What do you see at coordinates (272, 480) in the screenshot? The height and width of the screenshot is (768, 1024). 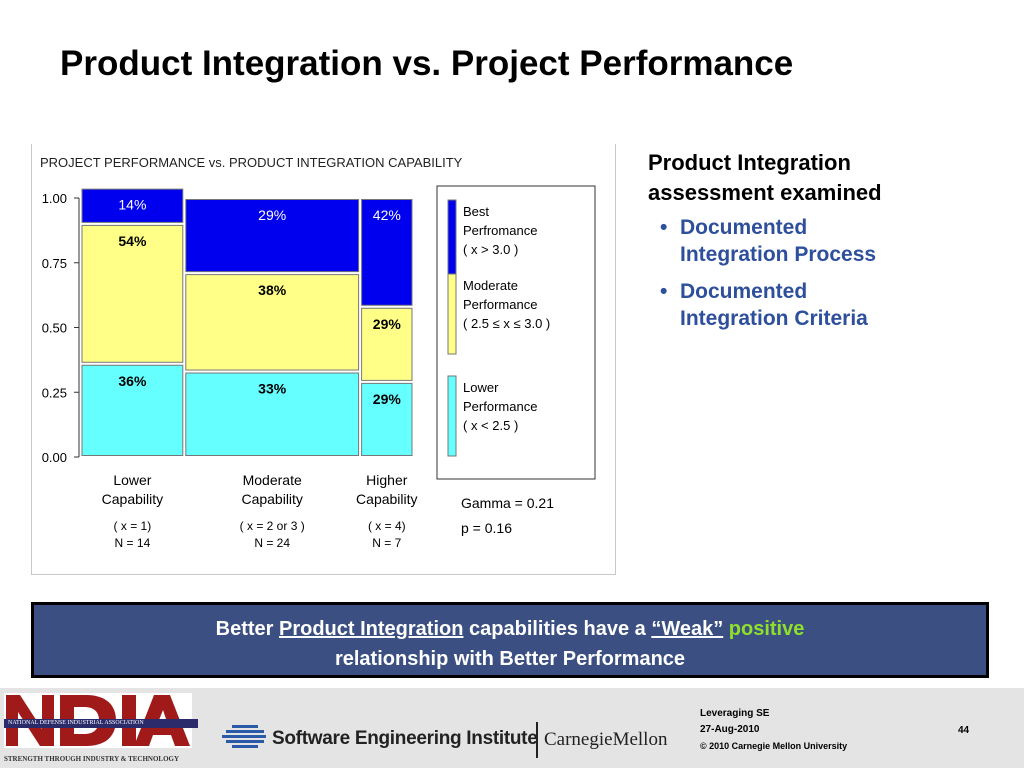 I see `x-category-label: Moderate` at bounding box center [272, 480].